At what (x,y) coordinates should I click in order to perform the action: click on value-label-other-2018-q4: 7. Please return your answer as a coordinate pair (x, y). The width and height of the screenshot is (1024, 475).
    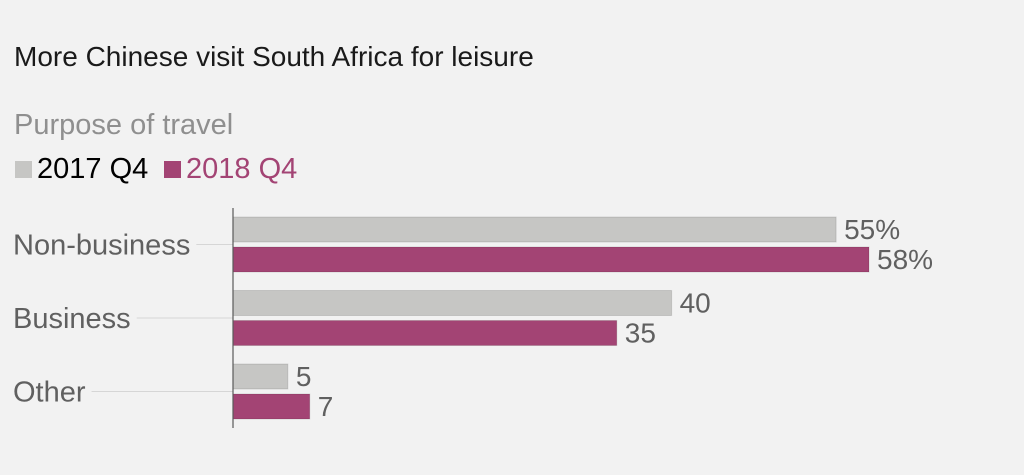
    Looking at the image, I should click on (326, 406).